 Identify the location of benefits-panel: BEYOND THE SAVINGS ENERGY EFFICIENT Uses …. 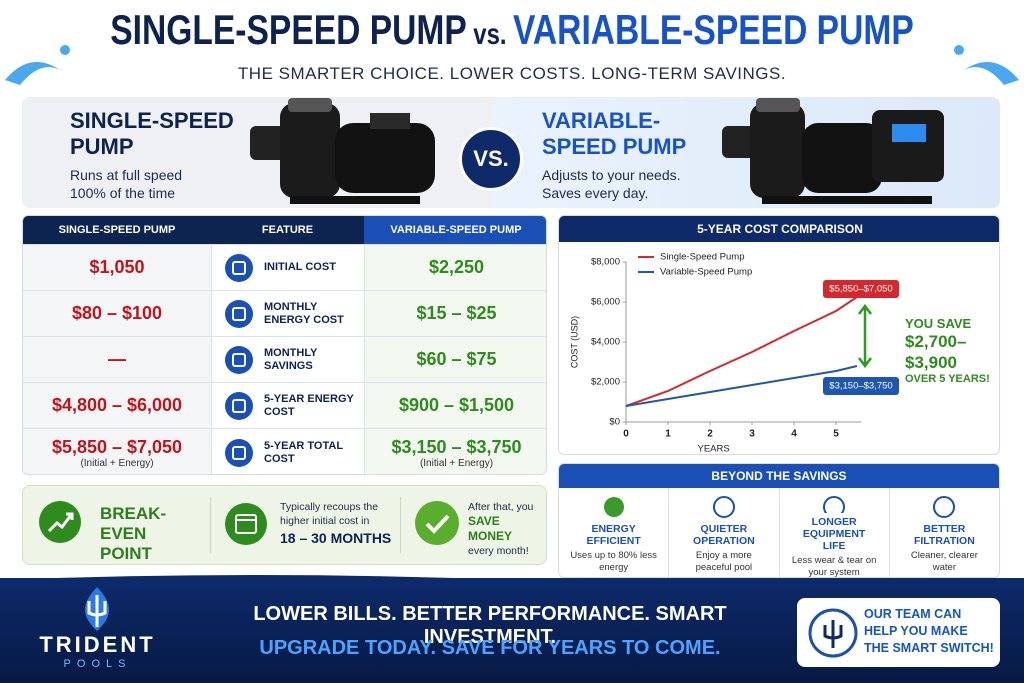
(779, 520).